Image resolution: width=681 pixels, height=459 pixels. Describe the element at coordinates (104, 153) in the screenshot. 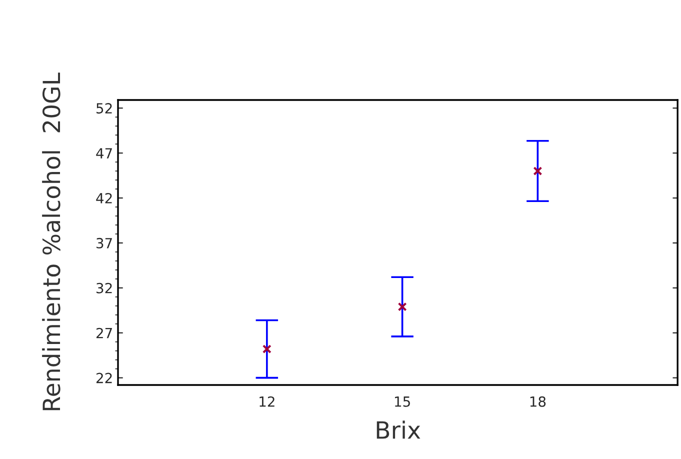

I see `y-tick-label: 47` at that location.